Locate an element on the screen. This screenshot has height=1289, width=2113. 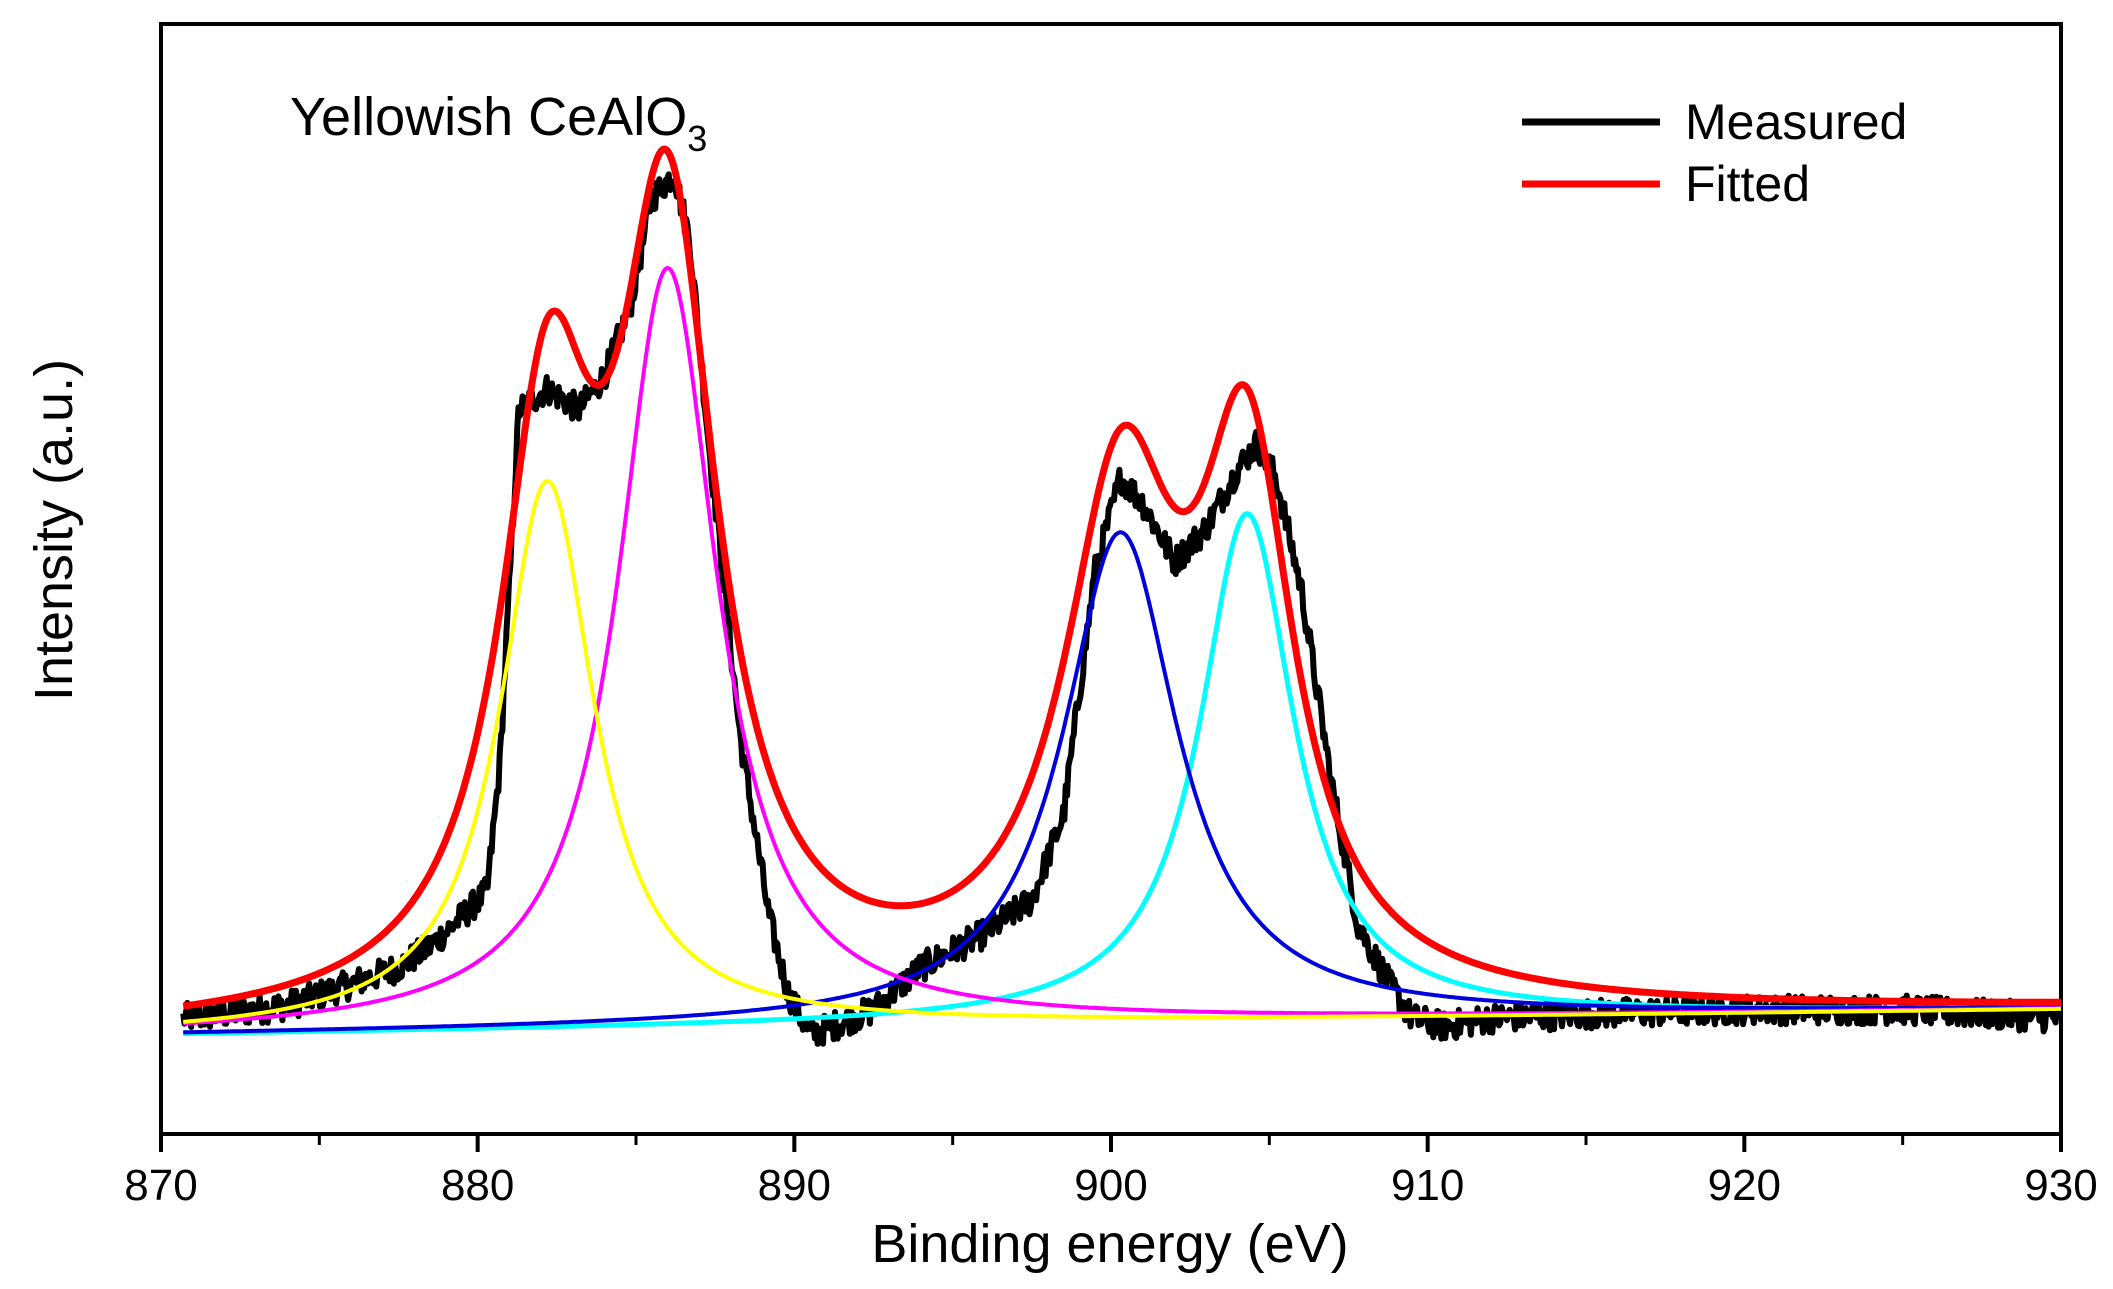
x-tick-label: 890 is located at coordinates (794, 1185).